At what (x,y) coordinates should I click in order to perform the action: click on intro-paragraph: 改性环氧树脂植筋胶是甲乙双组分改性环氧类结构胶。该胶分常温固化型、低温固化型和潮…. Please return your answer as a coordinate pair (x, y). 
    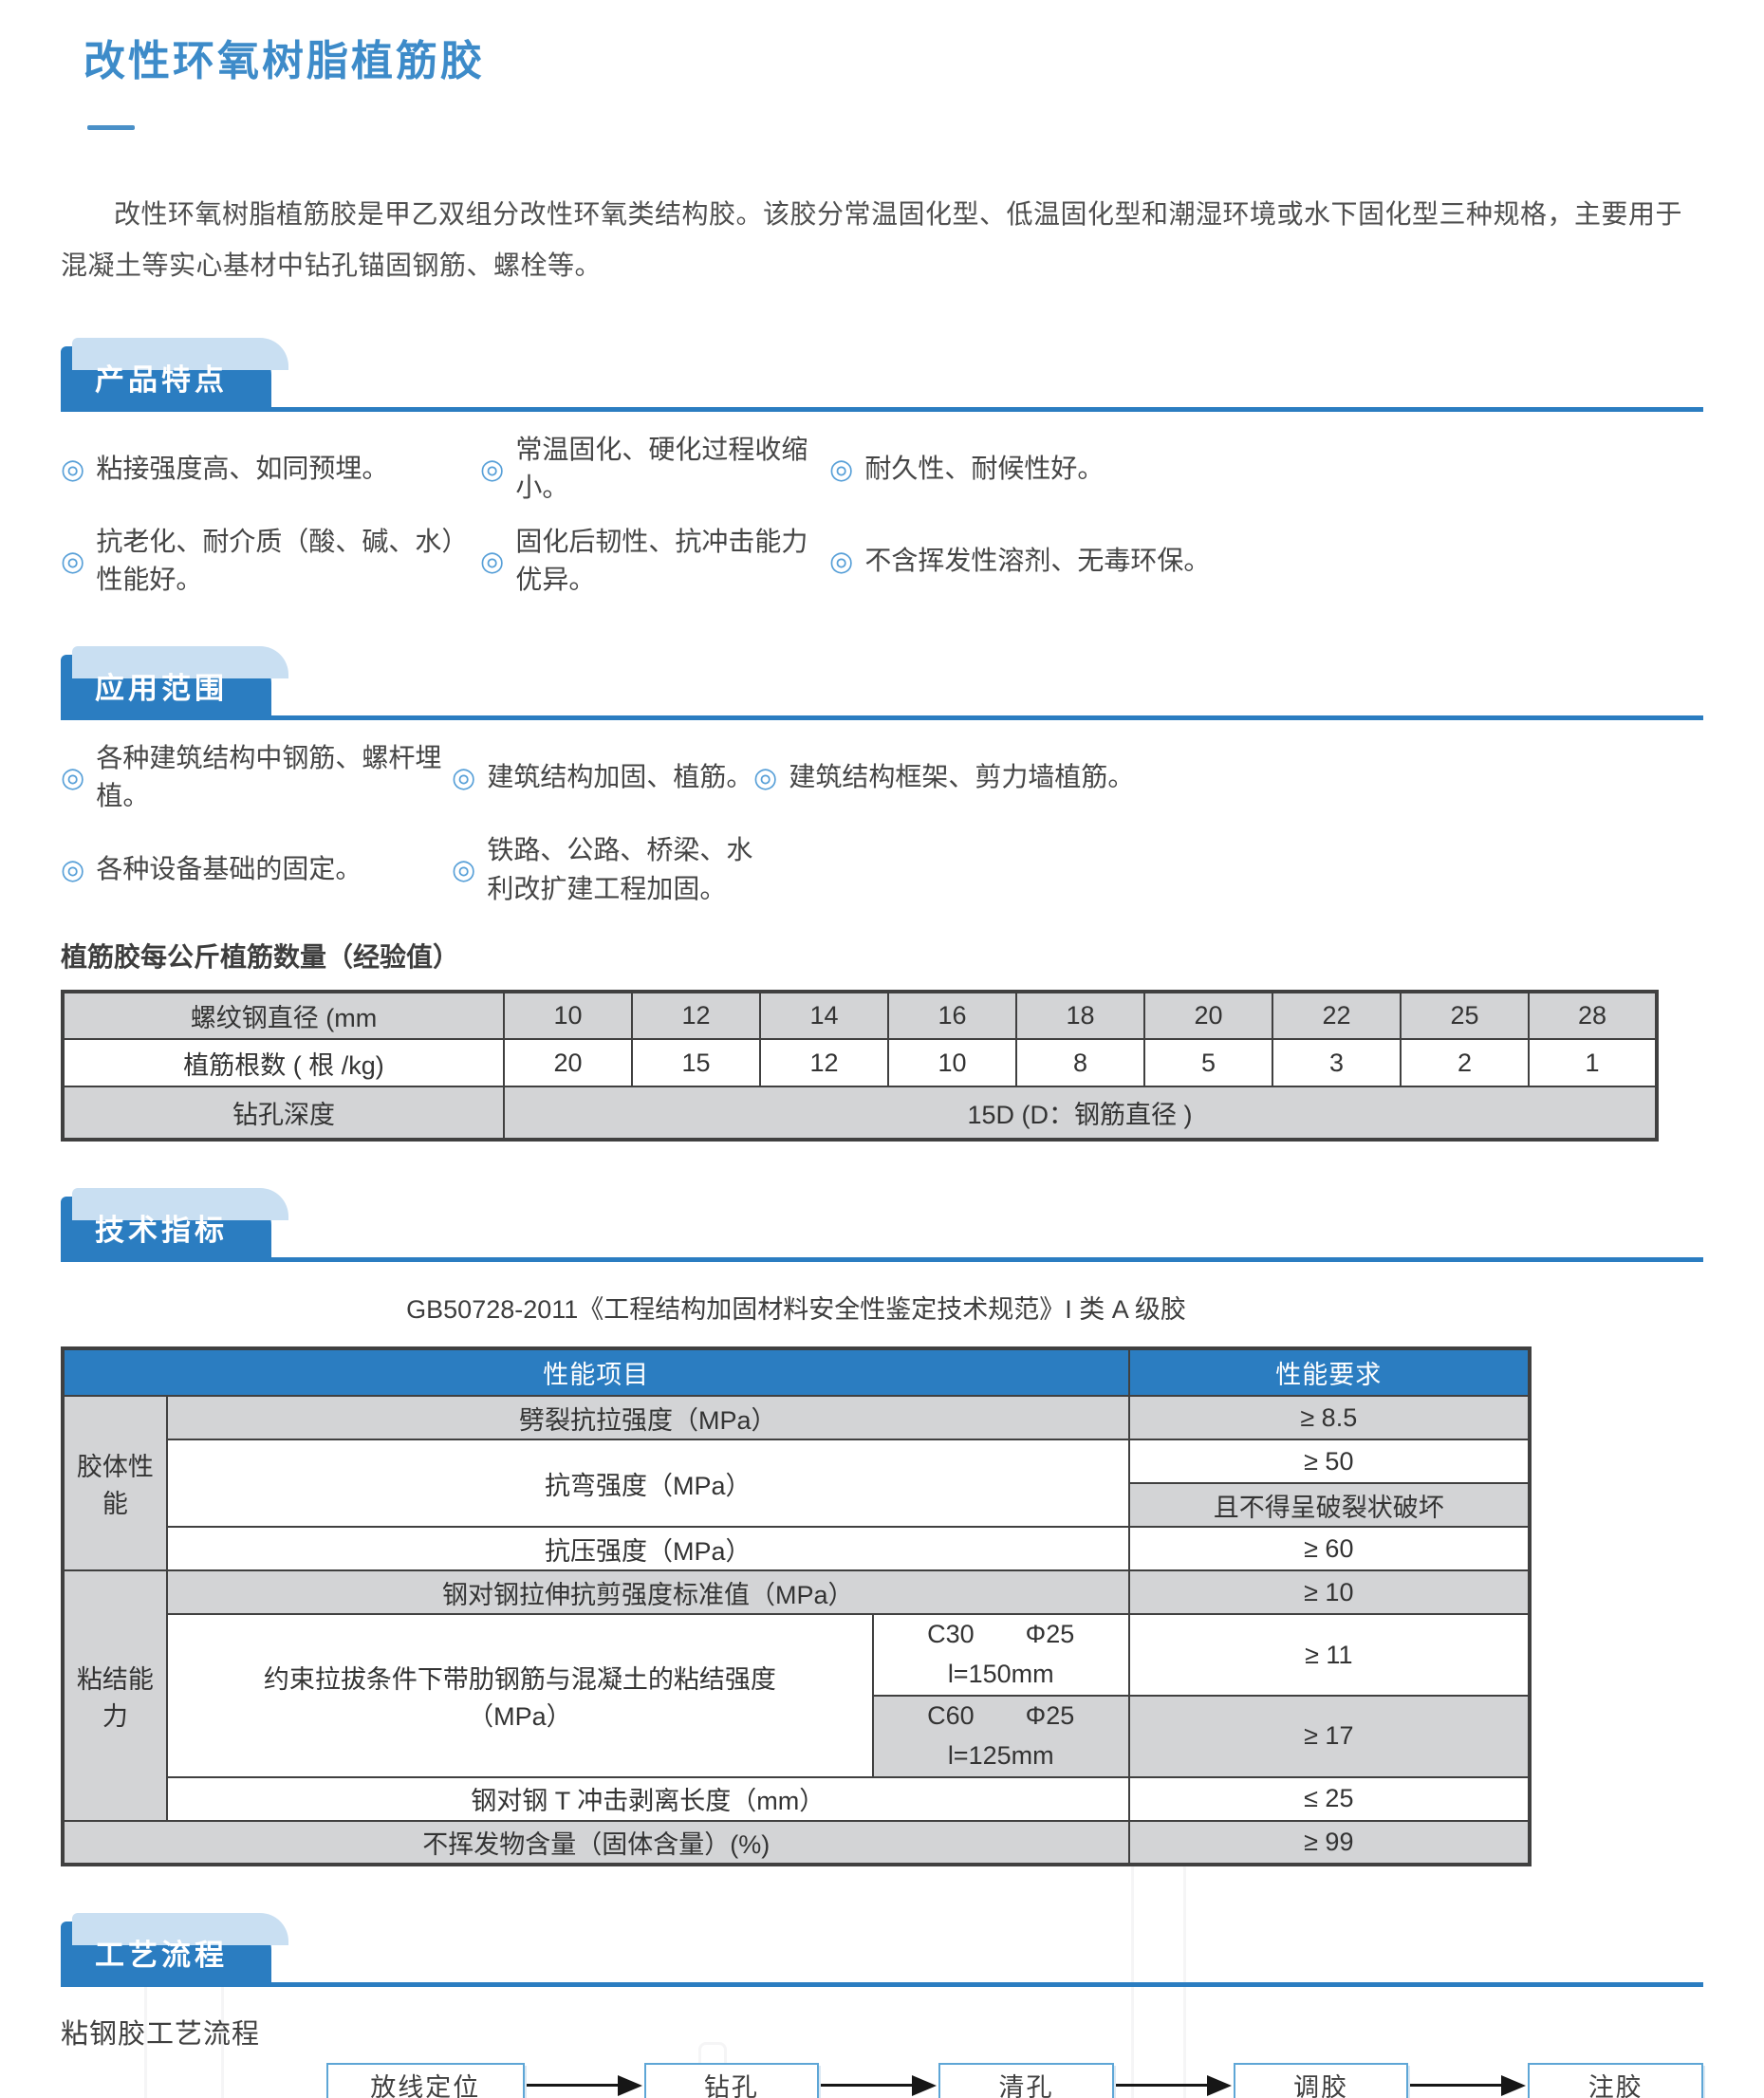
    Looking at the image, I should click on (872, 240).